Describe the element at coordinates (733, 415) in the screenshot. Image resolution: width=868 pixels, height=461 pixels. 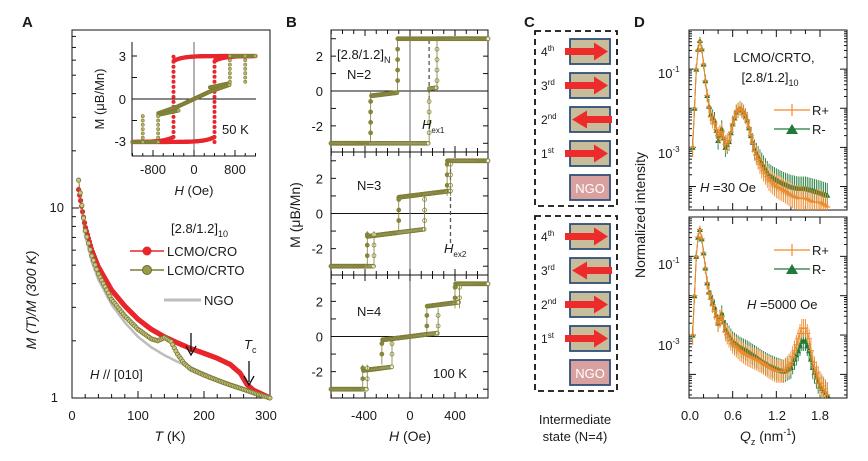
I see `panel-d-xtick-06: 0.6` at that location.